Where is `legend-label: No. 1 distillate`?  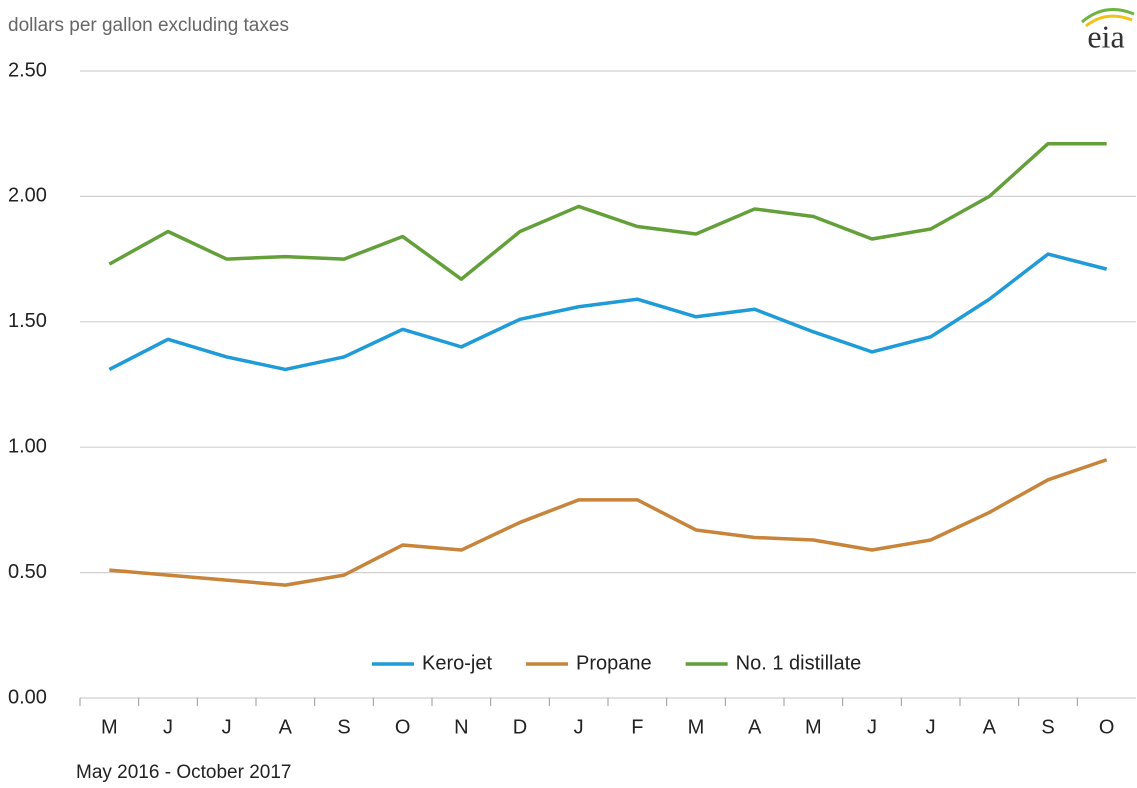 legend-label: No. 1 distillate is located at coordinates (799, 663).